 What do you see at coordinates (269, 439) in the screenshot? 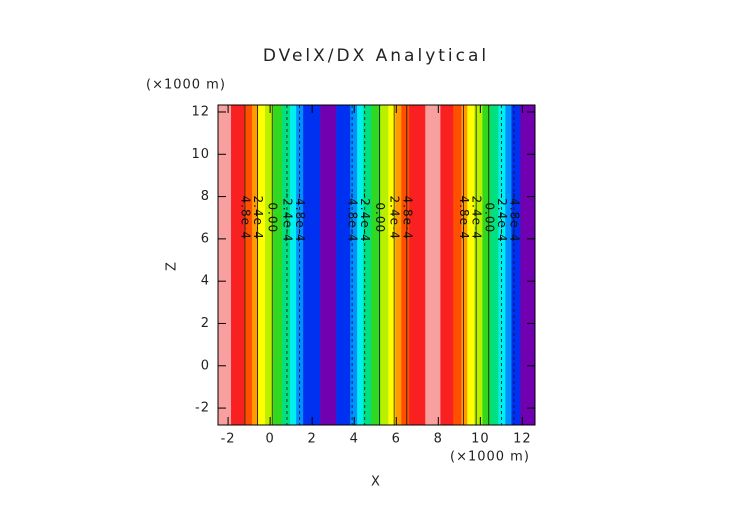
I see `x-tick-label: 0` at bounding box center [269, 439].